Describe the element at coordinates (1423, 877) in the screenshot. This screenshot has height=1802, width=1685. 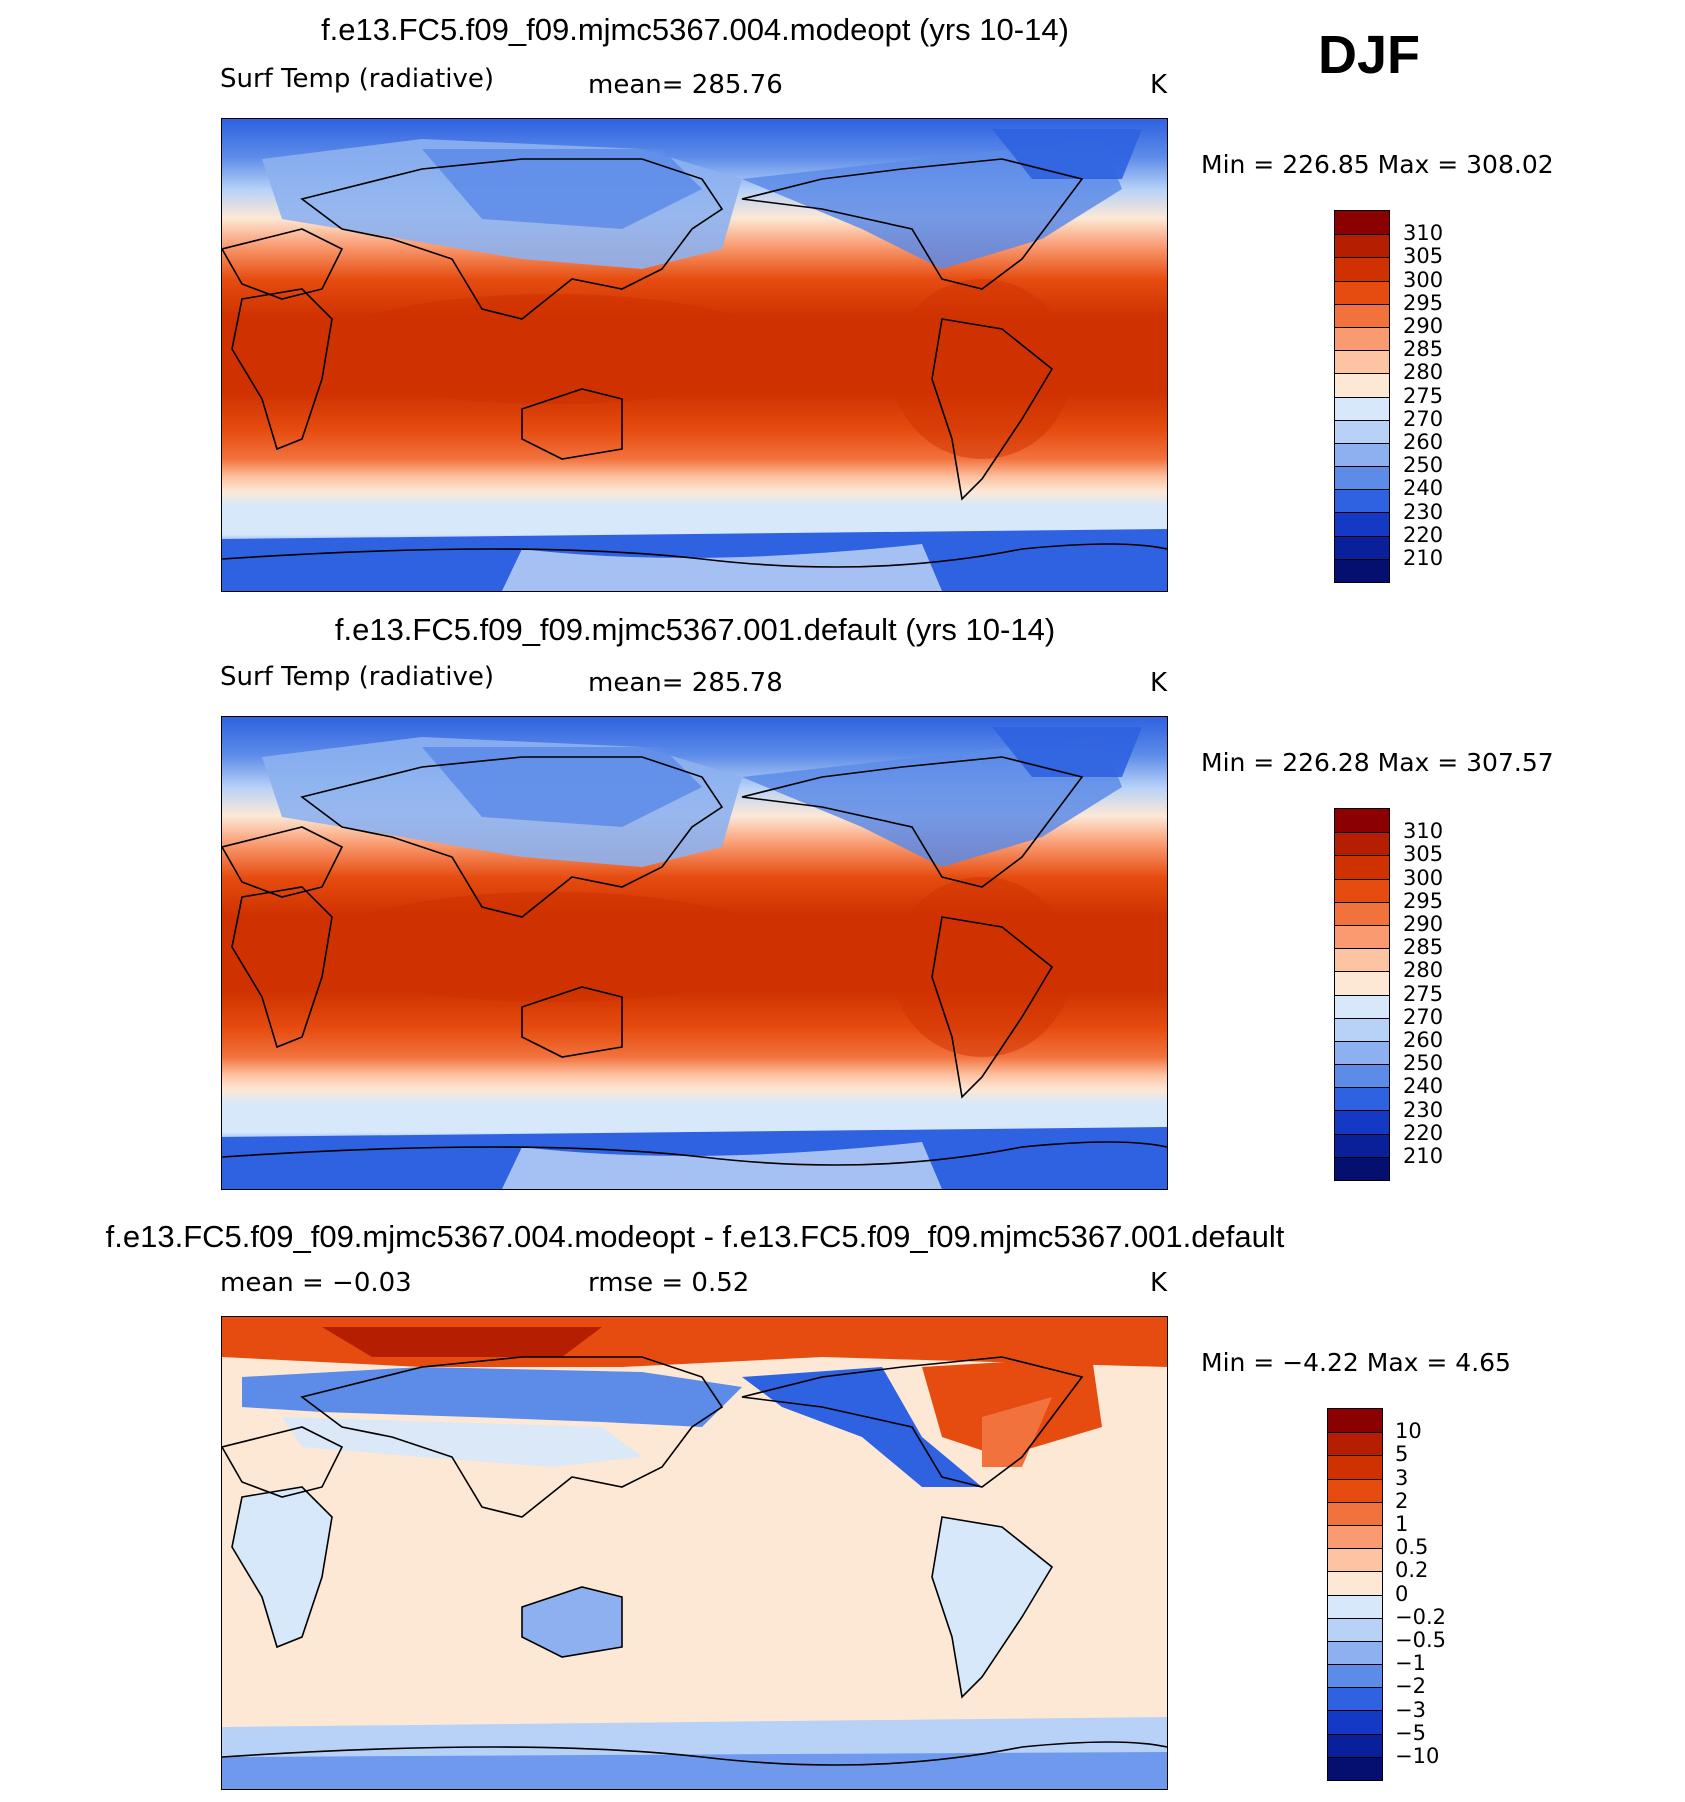
I see `colorbar-tick-label: 300` at that location.